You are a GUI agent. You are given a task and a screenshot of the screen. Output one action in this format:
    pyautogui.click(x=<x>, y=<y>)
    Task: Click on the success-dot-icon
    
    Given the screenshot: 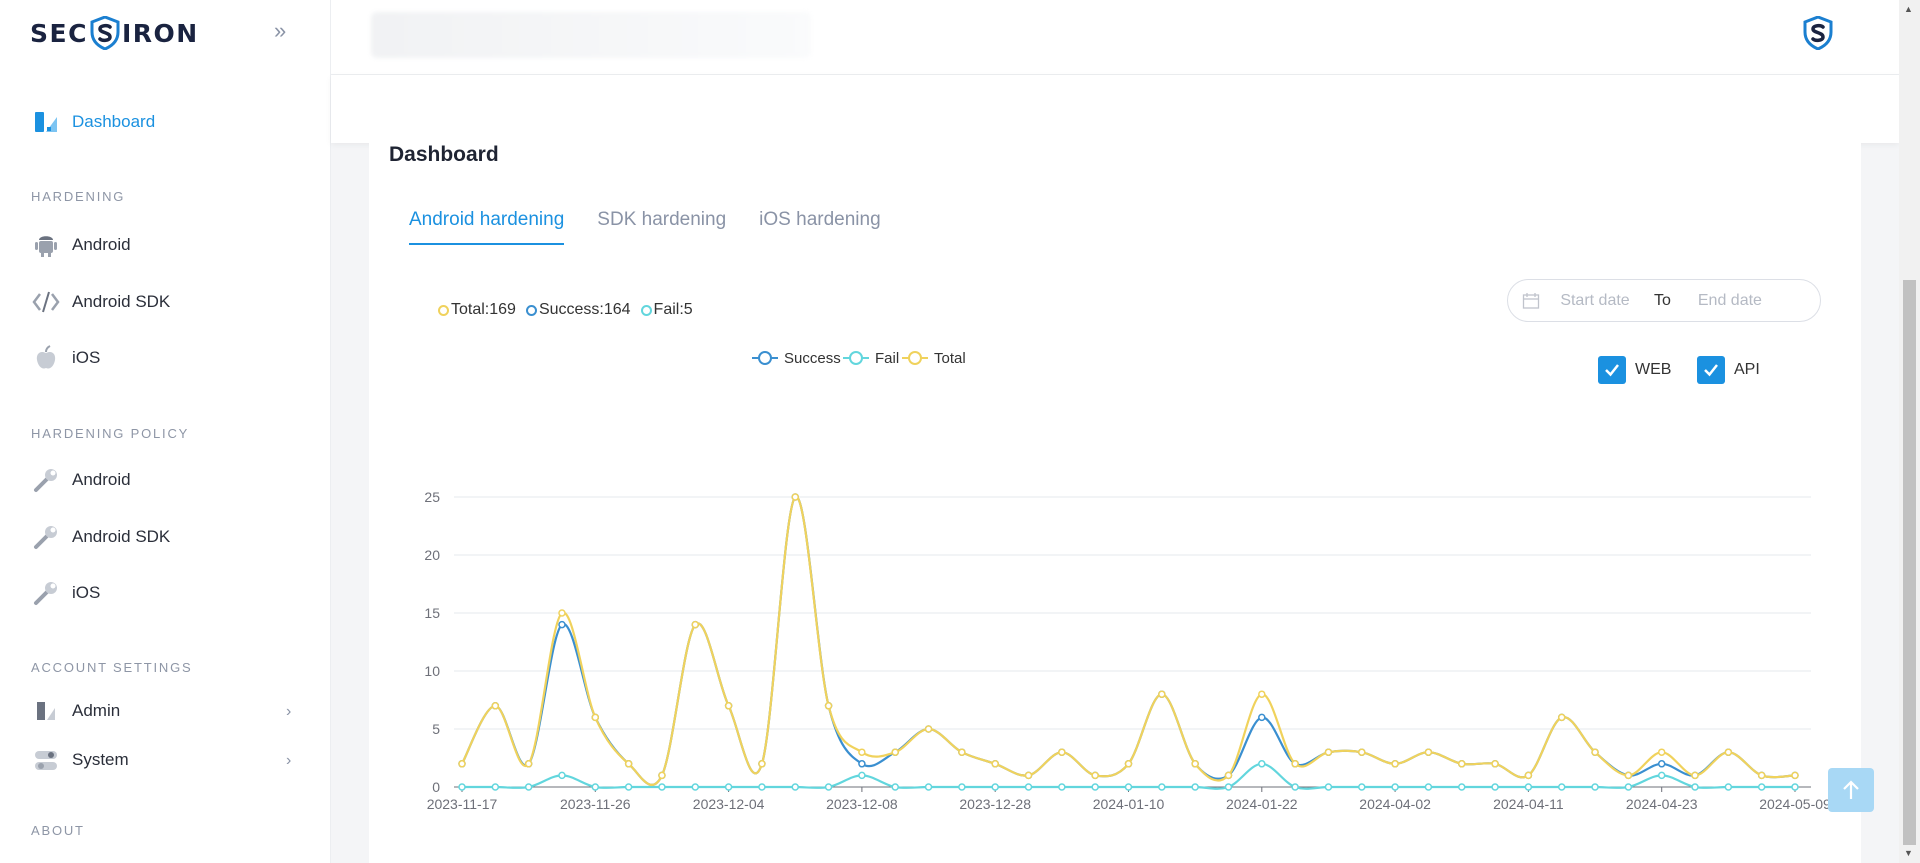 What is the action you would take?
    pyautogui.click(x=531, y=310)
    